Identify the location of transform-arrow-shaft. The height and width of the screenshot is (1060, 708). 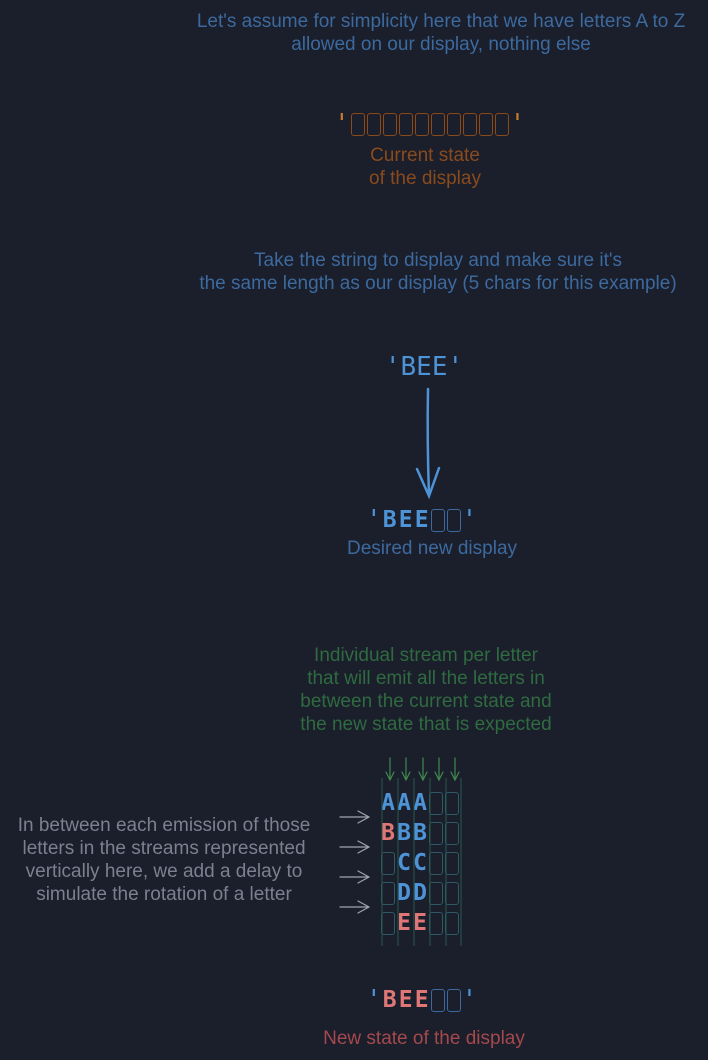
(428, 442).